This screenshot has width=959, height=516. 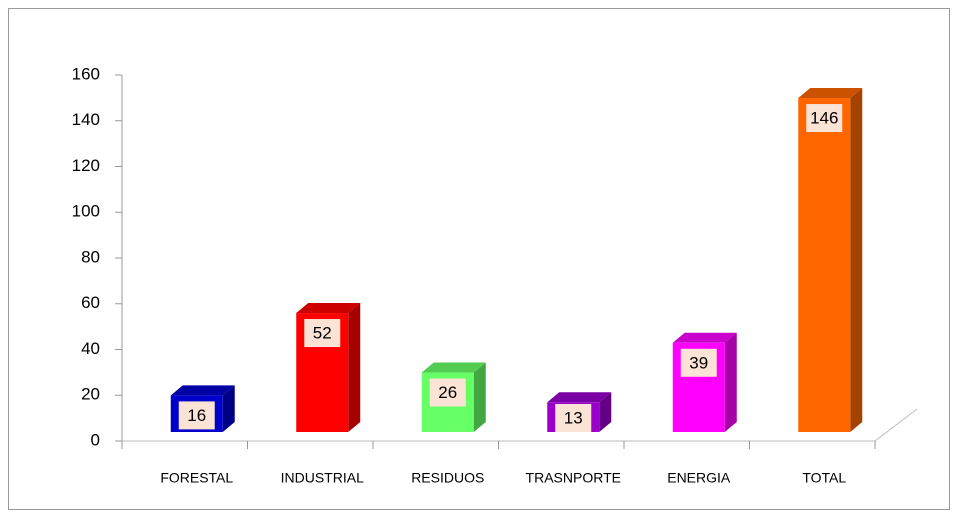 I want to click on data-label: 26, so click(x=447, y=392).